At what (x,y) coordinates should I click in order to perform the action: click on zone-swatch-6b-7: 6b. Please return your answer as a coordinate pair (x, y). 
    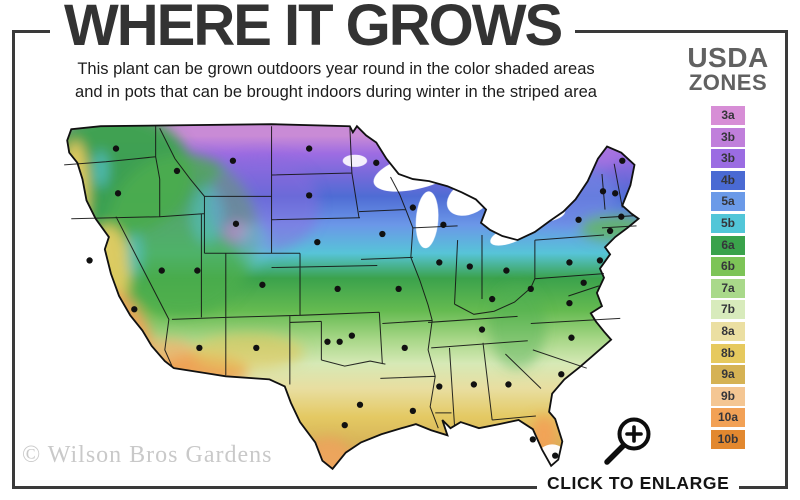
    Looking at the image, I should click on (728, 267).